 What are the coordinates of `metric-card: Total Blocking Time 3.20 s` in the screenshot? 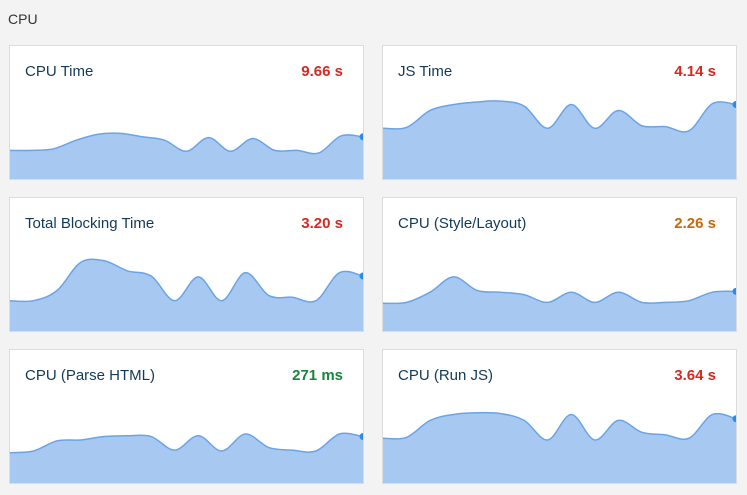 It's located at (186, 264).